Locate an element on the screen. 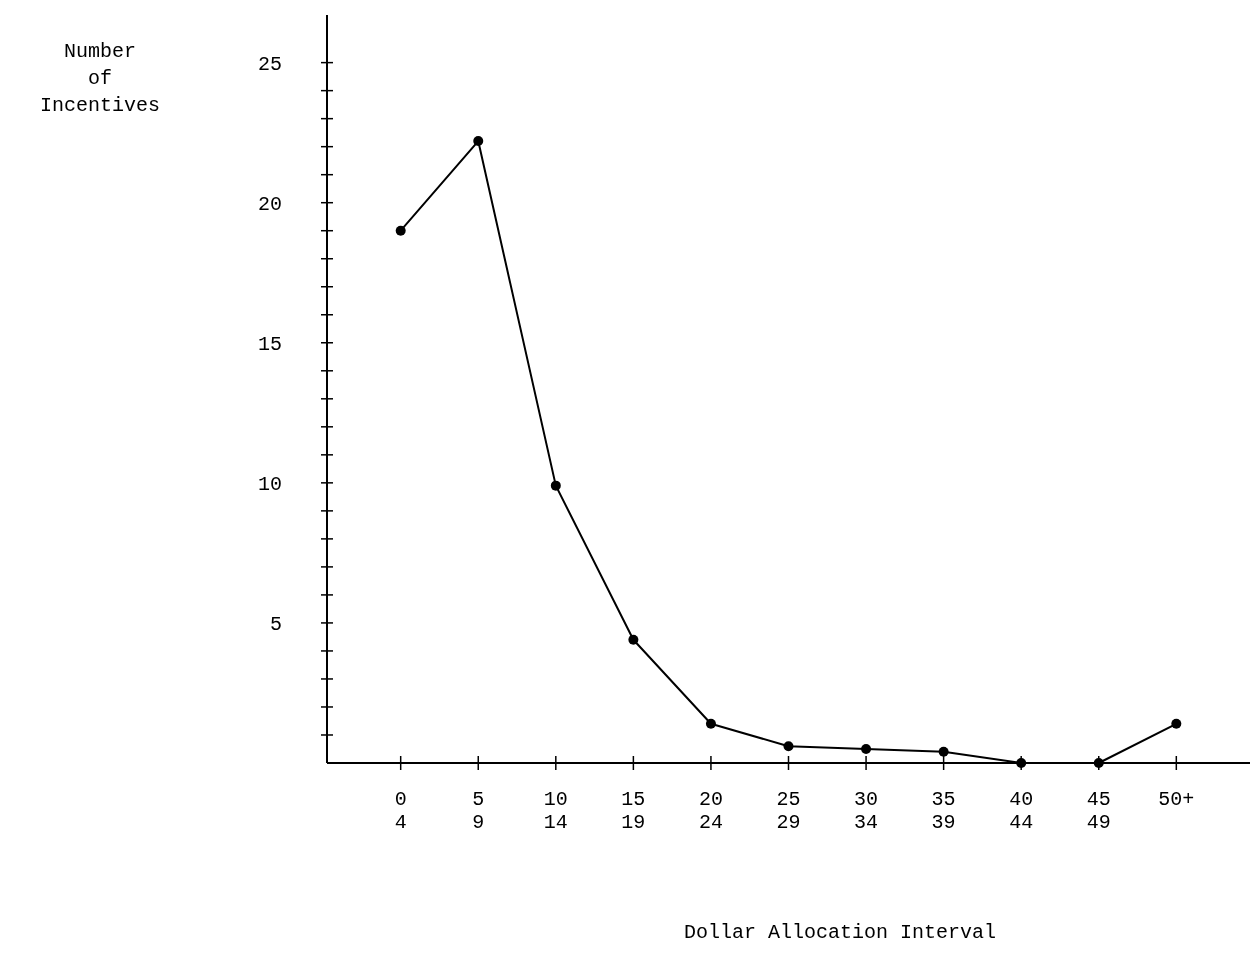 The width and height of the screenshot is (1250, 956). x-tick-label: 50+ is located at coordinates (1176, 799).